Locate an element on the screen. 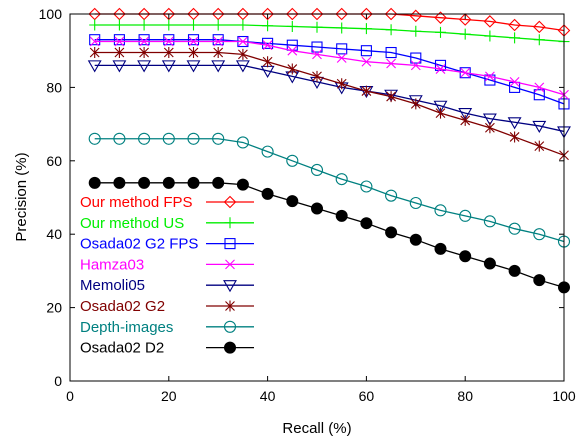  y-tick-label: 20 is located at coordinates (54, 308).